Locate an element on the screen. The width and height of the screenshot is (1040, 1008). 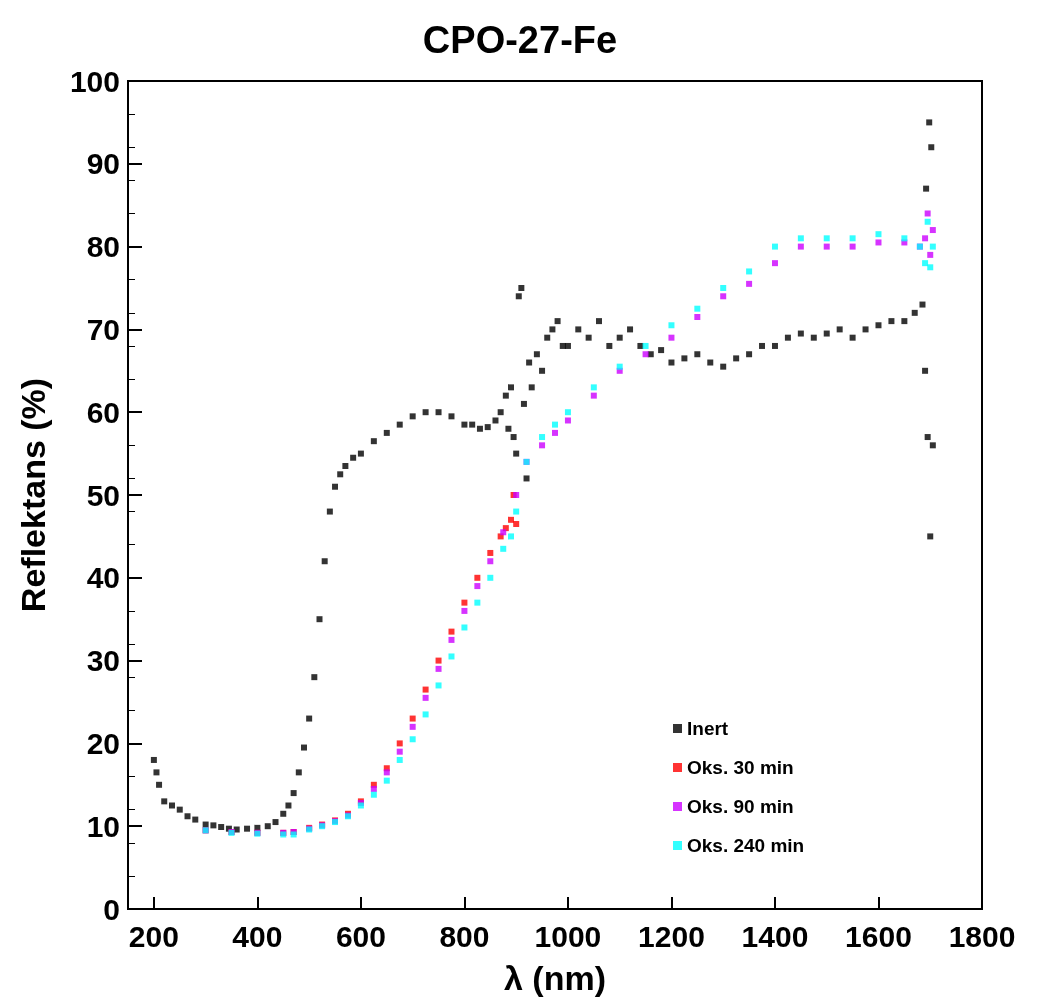
x-tick-label: 400 is located at coordinates (257, 936).